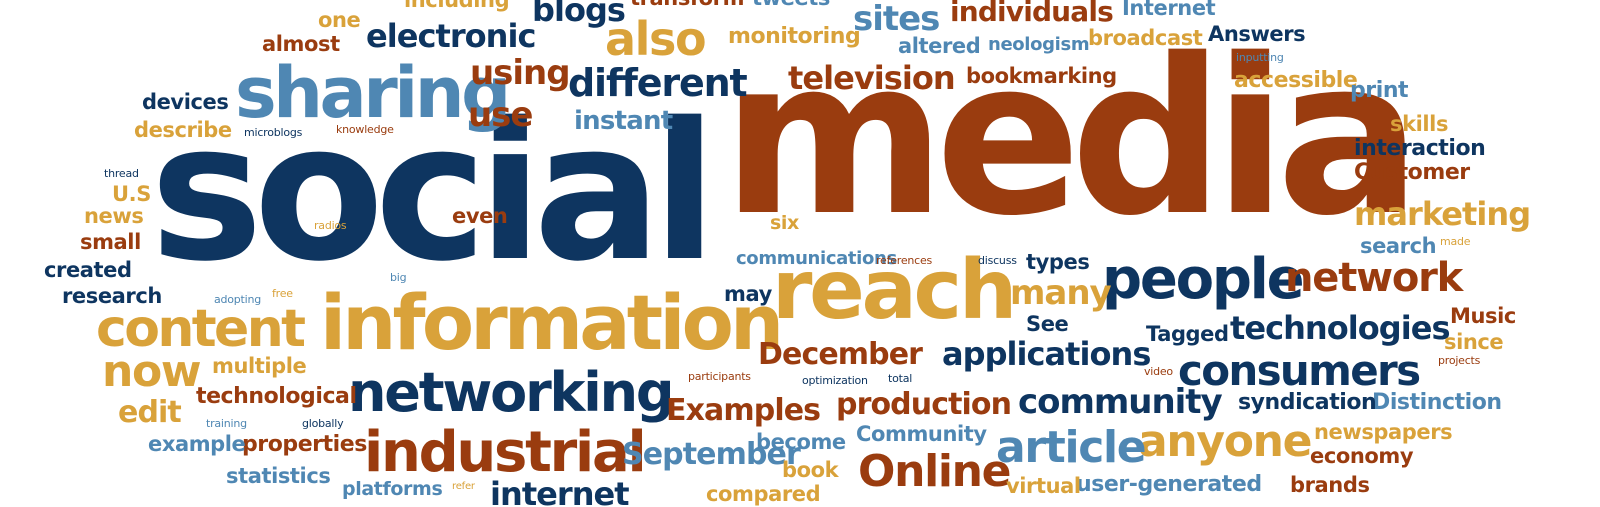 Image resolution: width=1600 pixels, height=507 pixels. Describe the element at coordinates (810, 470) in the screenshot. I see `word-book: book` at that location.